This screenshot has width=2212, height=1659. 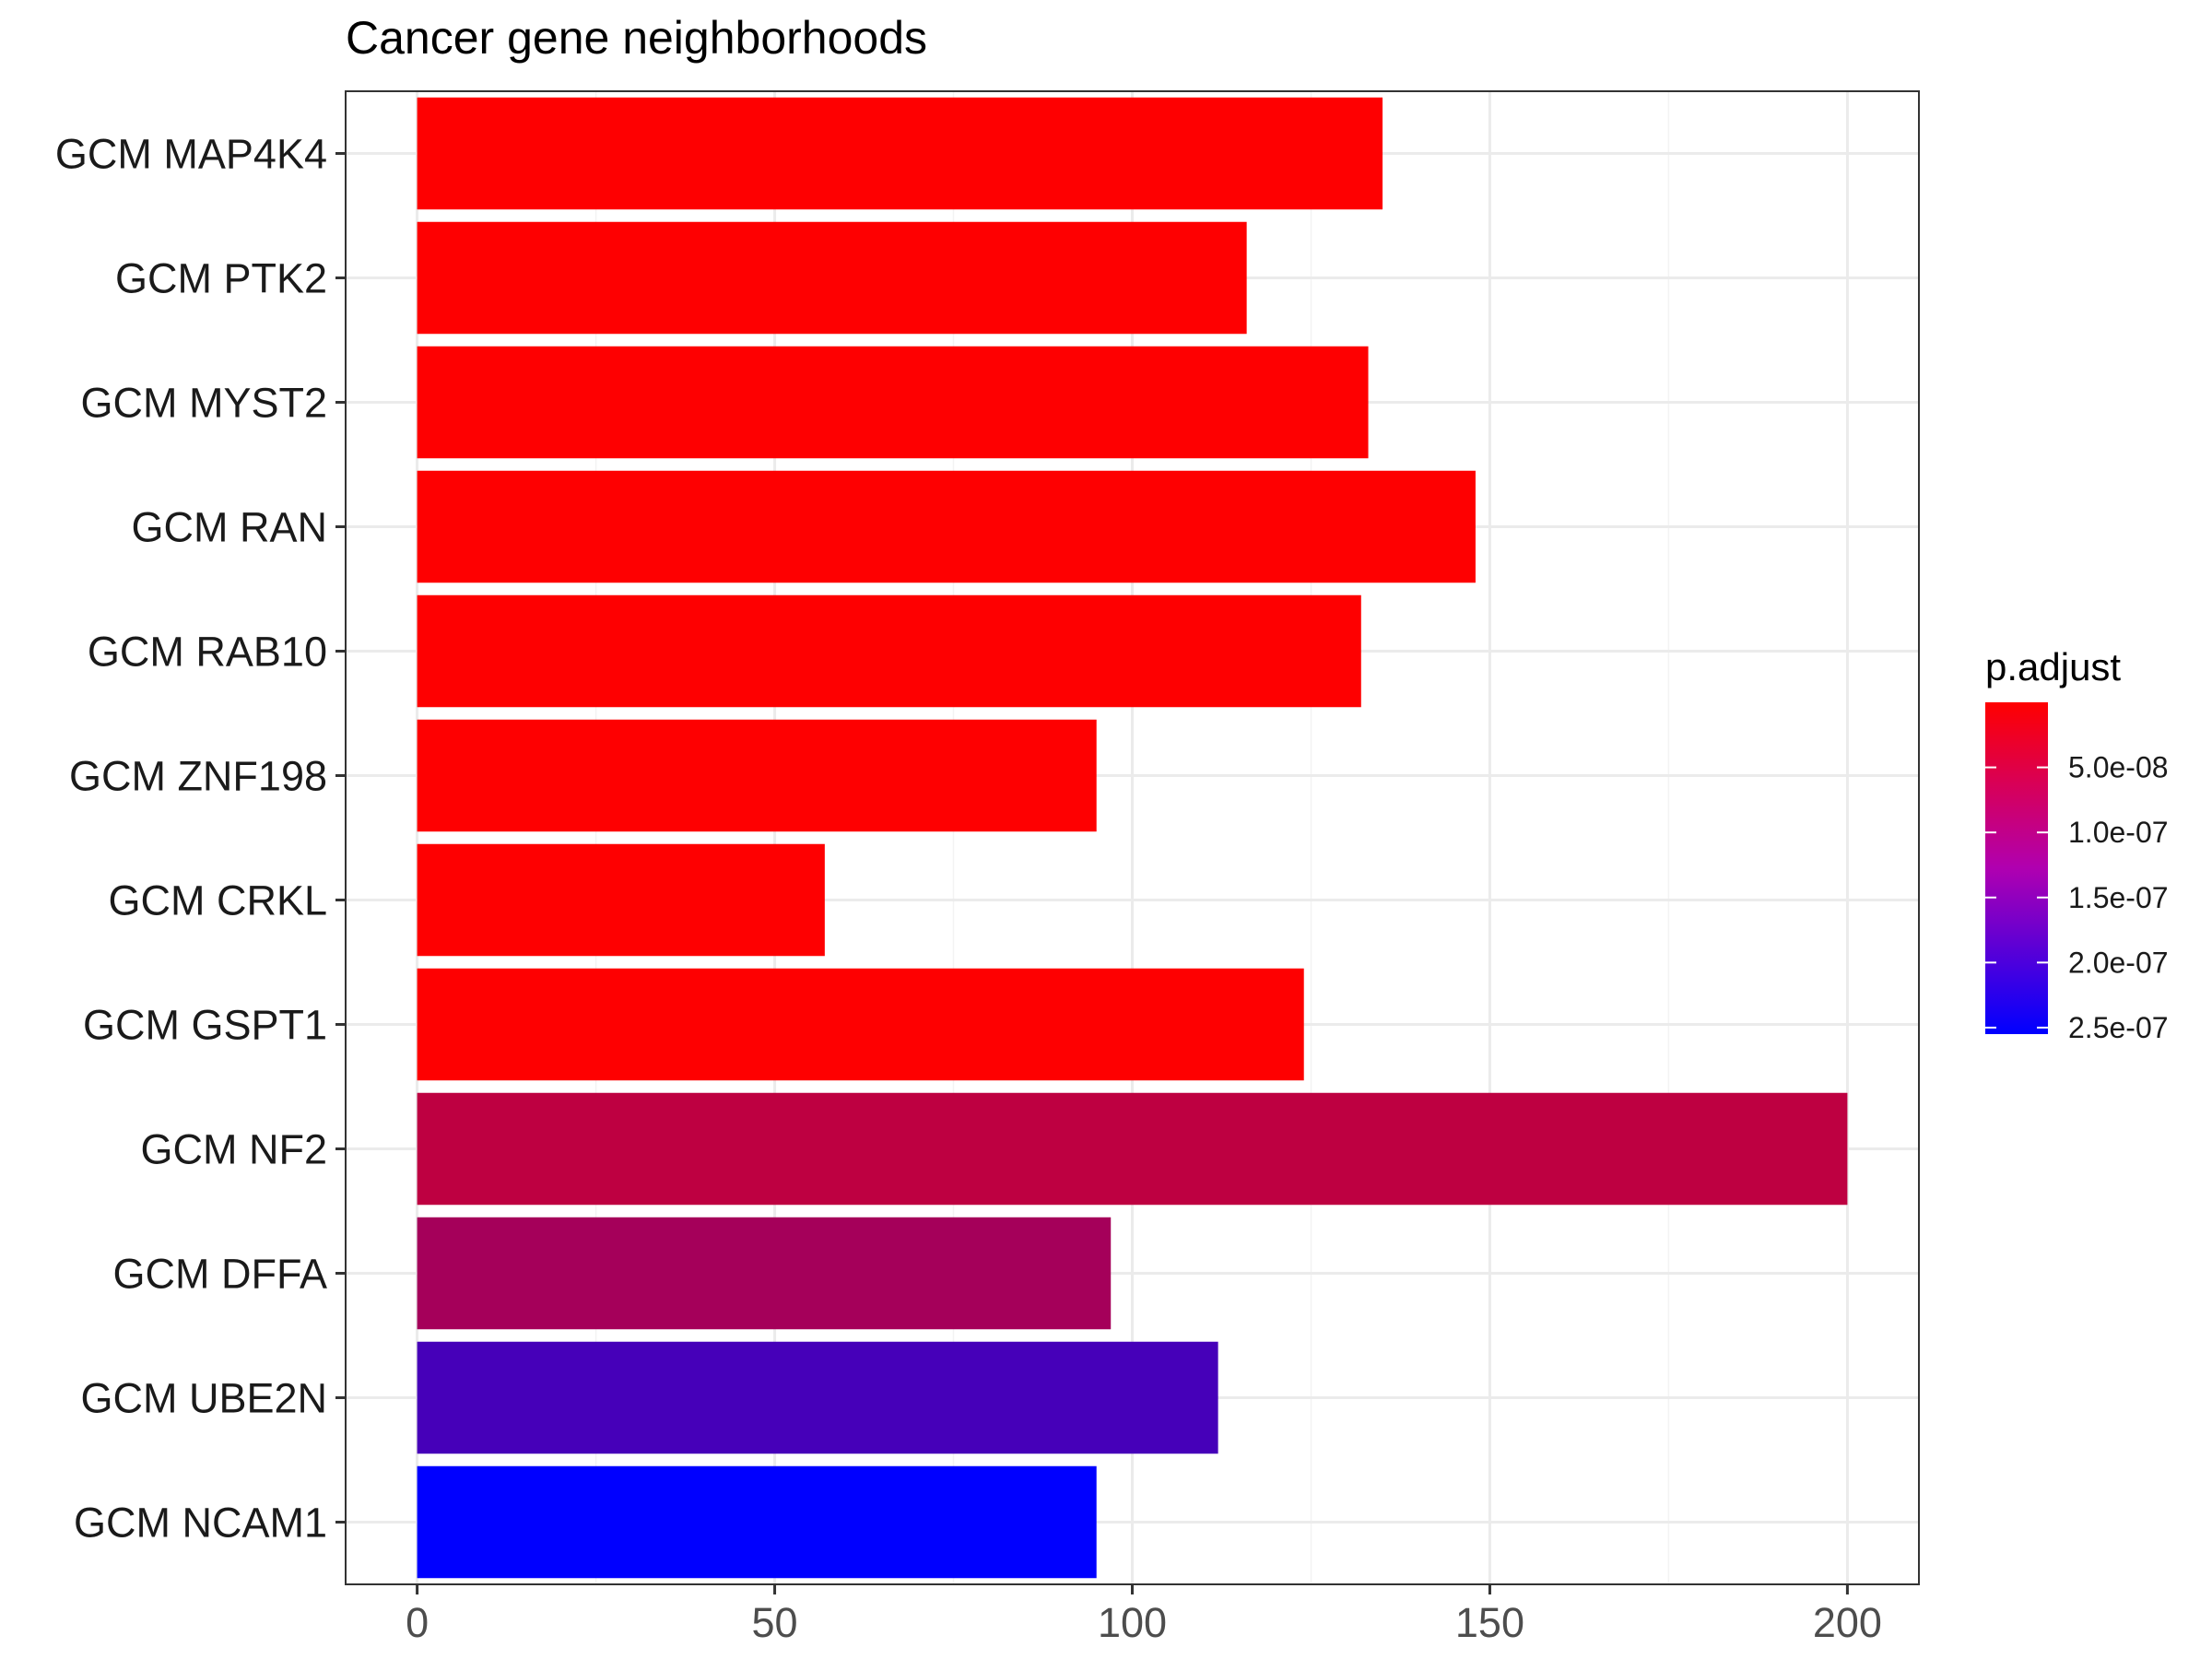 What do you see at coordinates (207, 652) in the screenshot?
I see `y-tick-label: GCM RAB10` at bounding box center [207, 652].